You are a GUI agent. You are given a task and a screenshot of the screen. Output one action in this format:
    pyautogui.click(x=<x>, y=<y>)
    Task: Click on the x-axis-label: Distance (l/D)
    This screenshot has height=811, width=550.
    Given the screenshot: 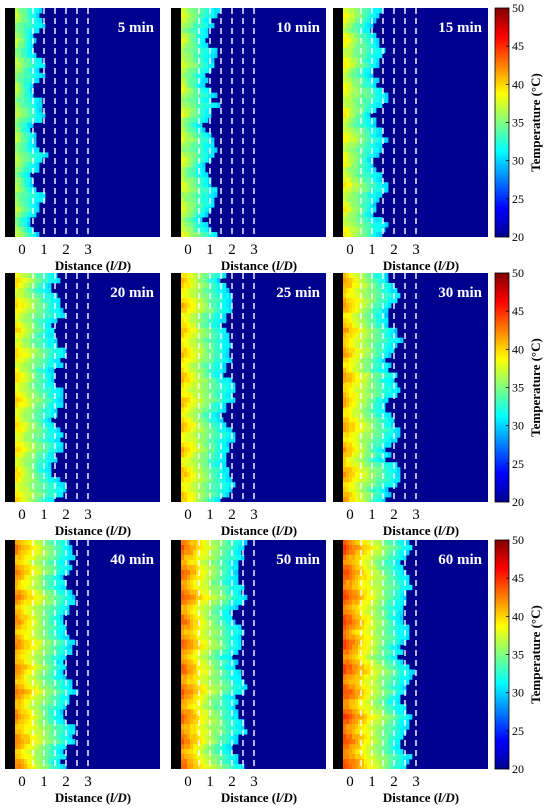 What is the action you would take?
    pyautogui.click(x=259, y=530)
    